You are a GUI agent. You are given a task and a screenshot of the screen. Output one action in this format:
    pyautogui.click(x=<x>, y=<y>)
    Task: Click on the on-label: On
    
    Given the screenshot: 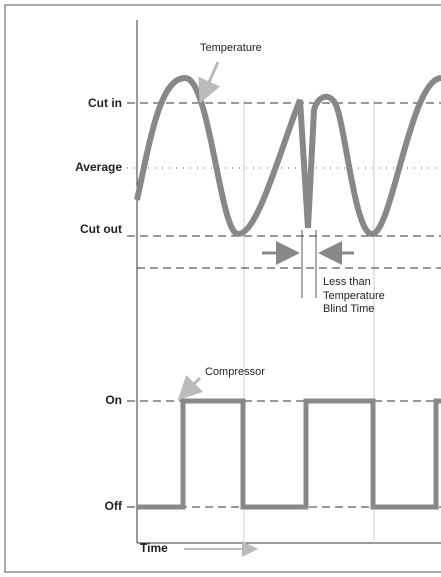 What is the action you would take?
    pyautogui.click(x=113, y=400)
    